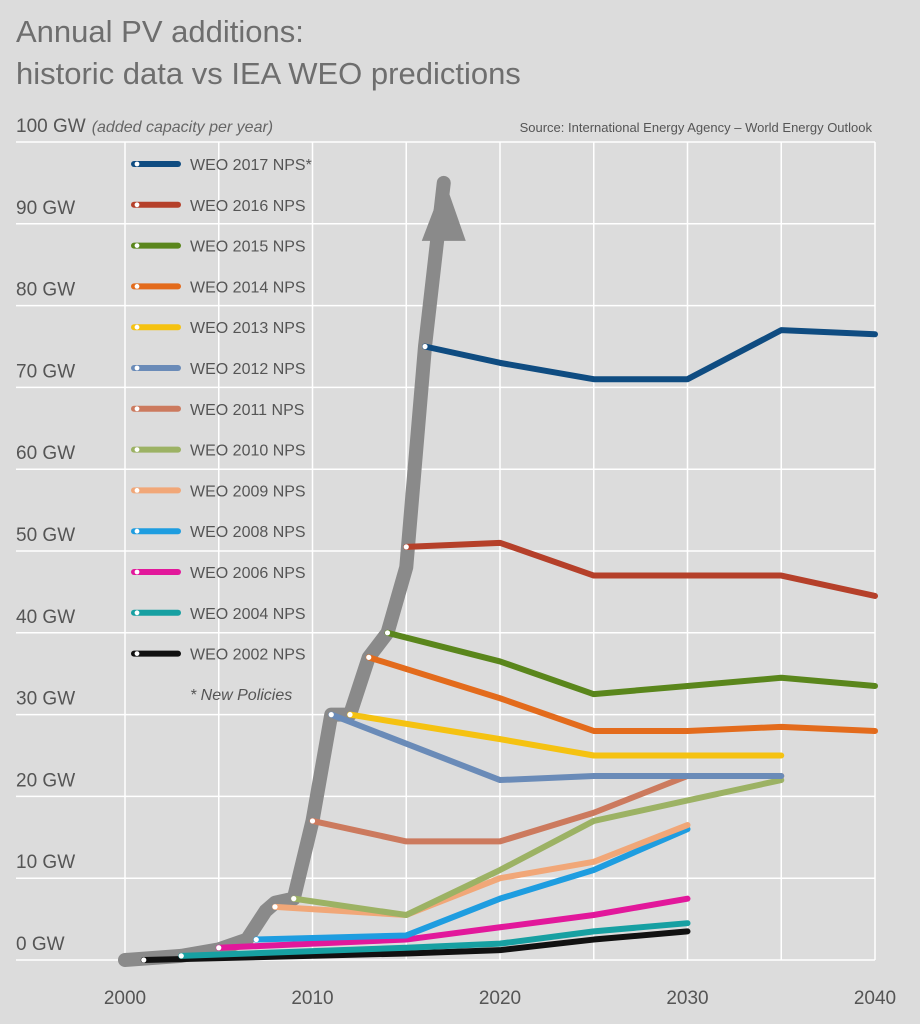 The width and height of the screenshot is (920, 1024). What do you see at coordinates (248, 532) in the screenshot?
I see `legend-label: WEO 2008 NPS` at bounding box center [248, 532].